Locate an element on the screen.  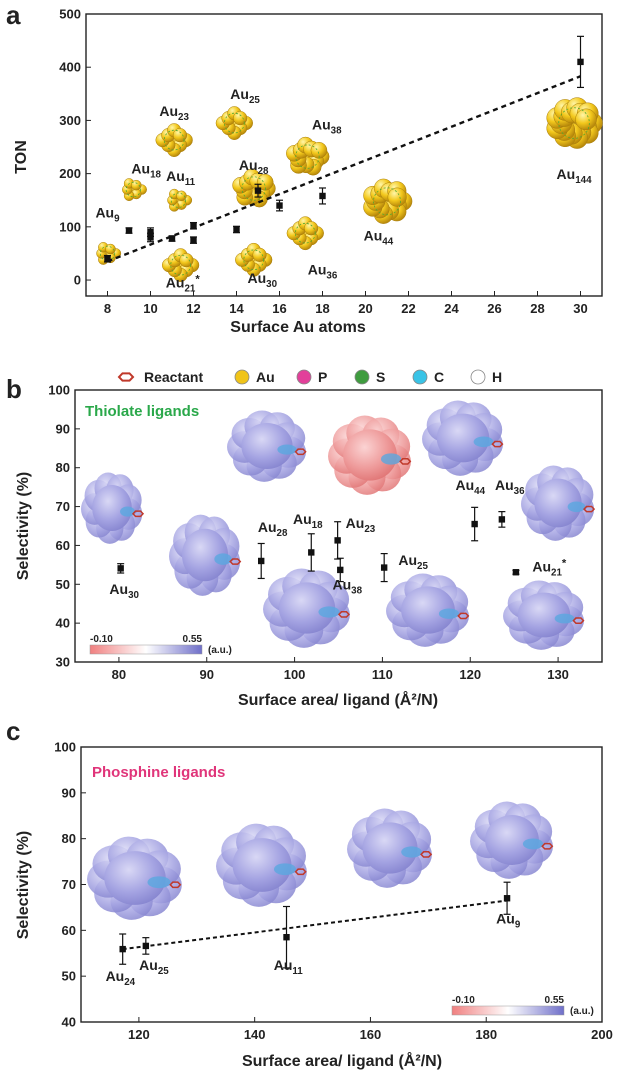
y-tick-label: 400 is located at coordinates (70, 67).